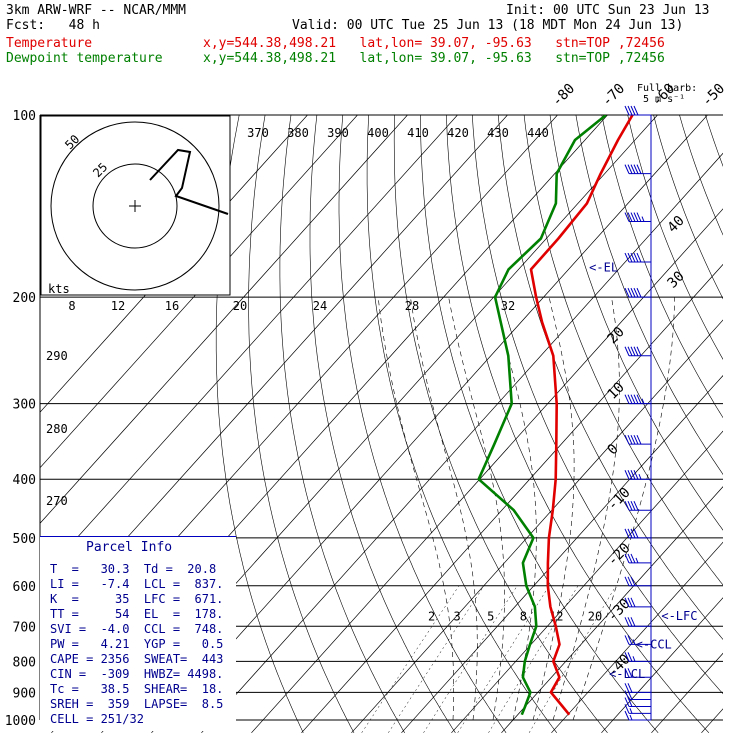 Image resolution: width=740 pixels, height=744 pixels. What do you see at coordinates (637, 637) in the screenshot?
I see `isotherm-line` at bounding box center [637, 637].